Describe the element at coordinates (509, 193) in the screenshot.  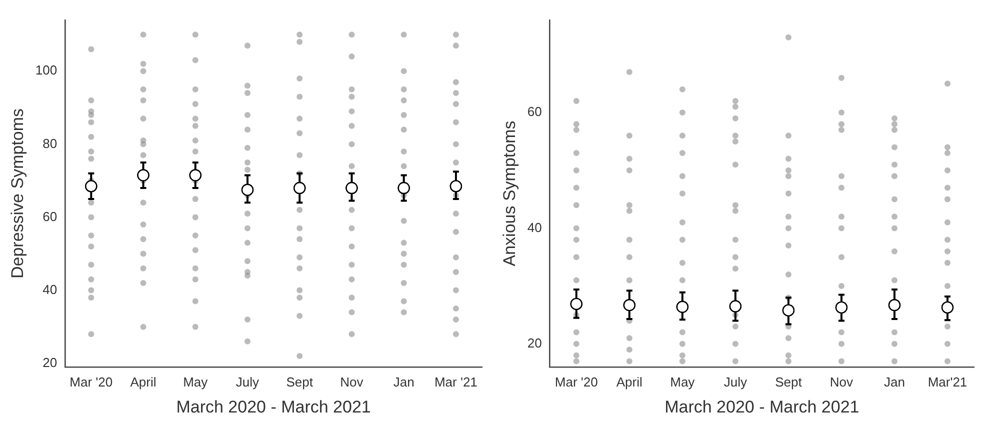
I see `y-axis-title: Anxious Symptoms` at that location.